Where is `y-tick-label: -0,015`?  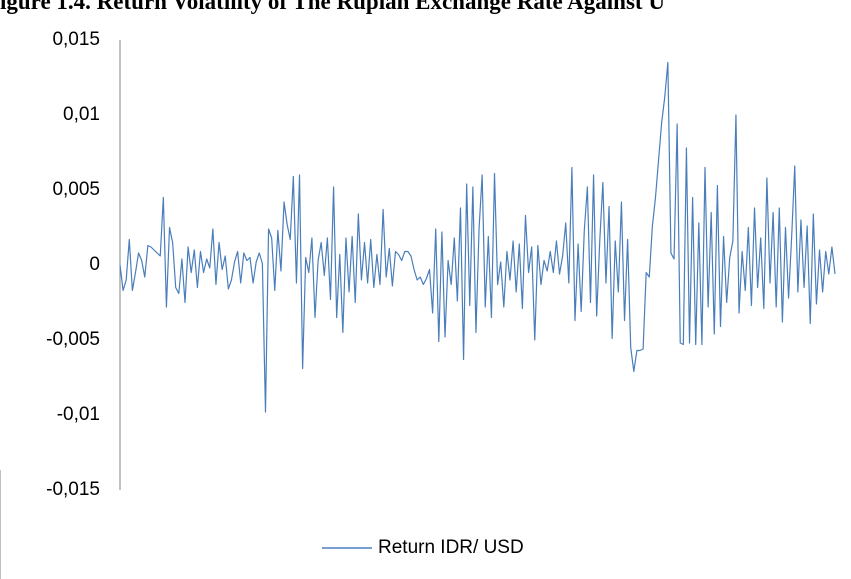
y-tick-label: -0,015 is located at coordinates (73, 489).